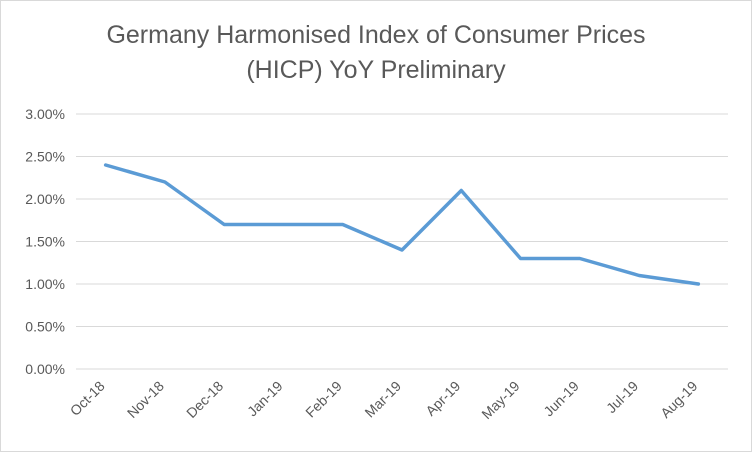  What do you see at coordinates (622, 397) in the screenshot?
I see `x-tick-label: Jul-19` at bounding box center [622, 397].